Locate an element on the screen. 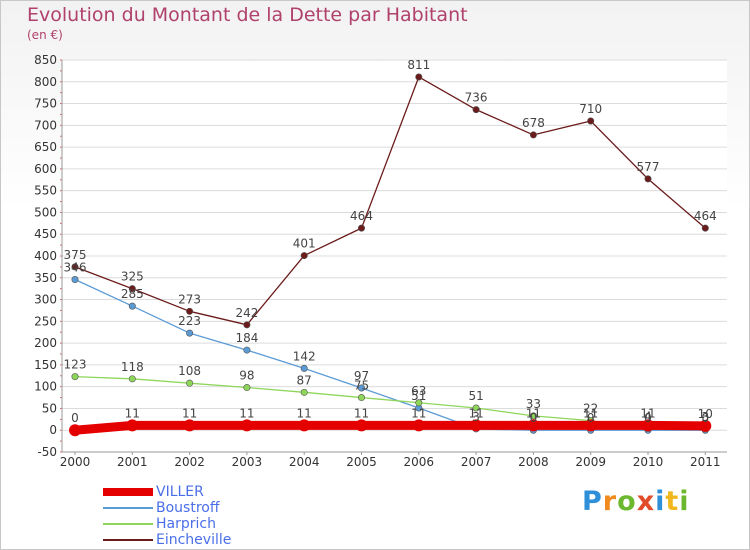 The width and height of the screenshot is (750, 550). series-line-viller is located at coordinates (390, 427).